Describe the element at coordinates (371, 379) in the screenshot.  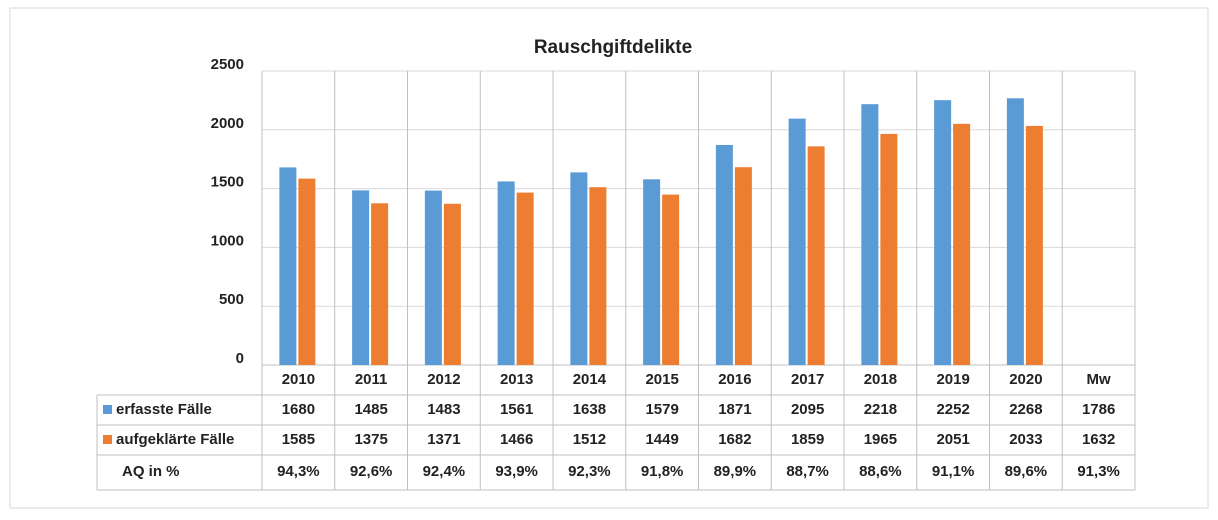
I see `x-tick-label: 2011` at that location.